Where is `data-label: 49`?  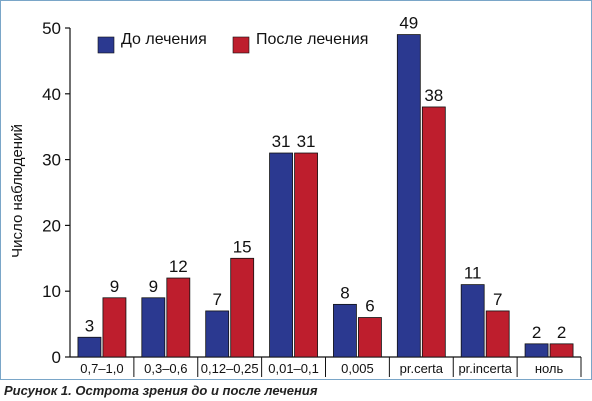
data-label: 49 is located at coordinates (408, 23).